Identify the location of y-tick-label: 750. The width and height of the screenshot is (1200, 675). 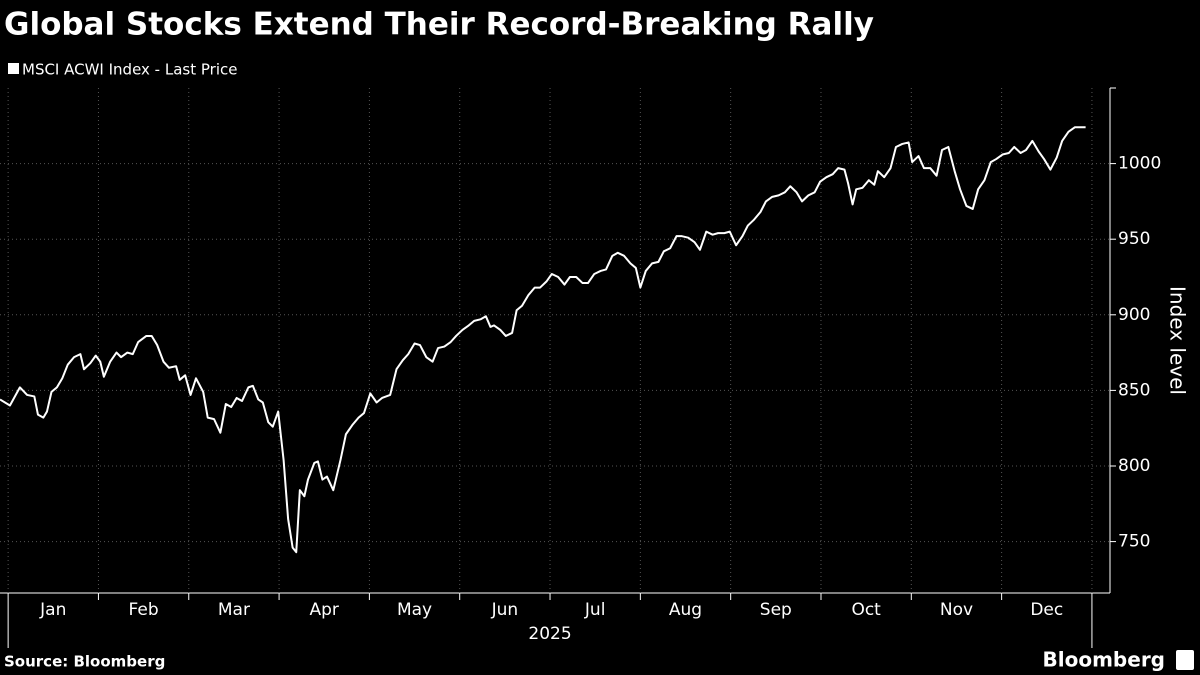
(1134, 542).